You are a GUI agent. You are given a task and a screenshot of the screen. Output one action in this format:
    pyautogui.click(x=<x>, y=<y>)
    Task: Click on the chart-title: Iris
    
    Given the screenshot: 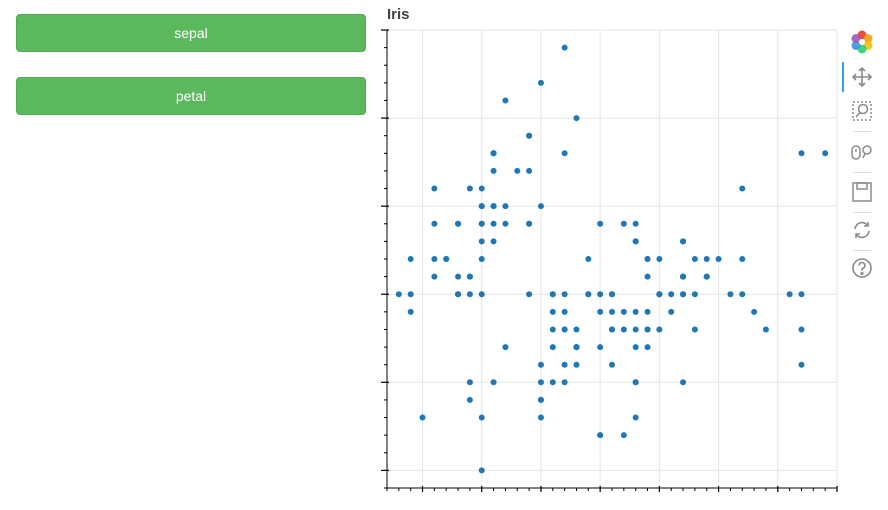 What is the action you would take?
    pyautogui.click(x=398, y=14)
    